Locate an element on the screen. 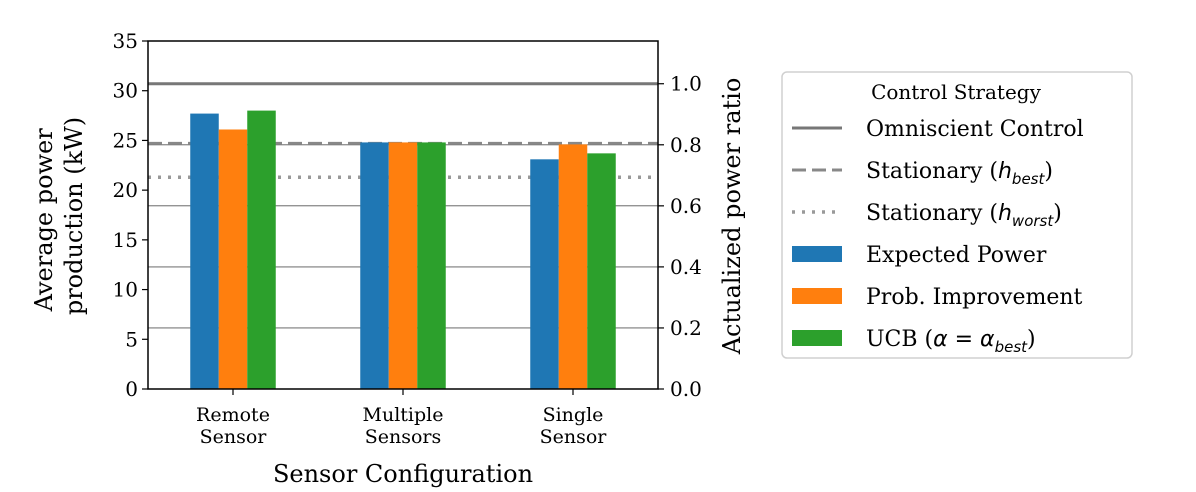 Image resolution: width=1196 pixels, height=492 pixels. legend-label-5: UCB (α = αbest) is located at coordinates (951, 341).